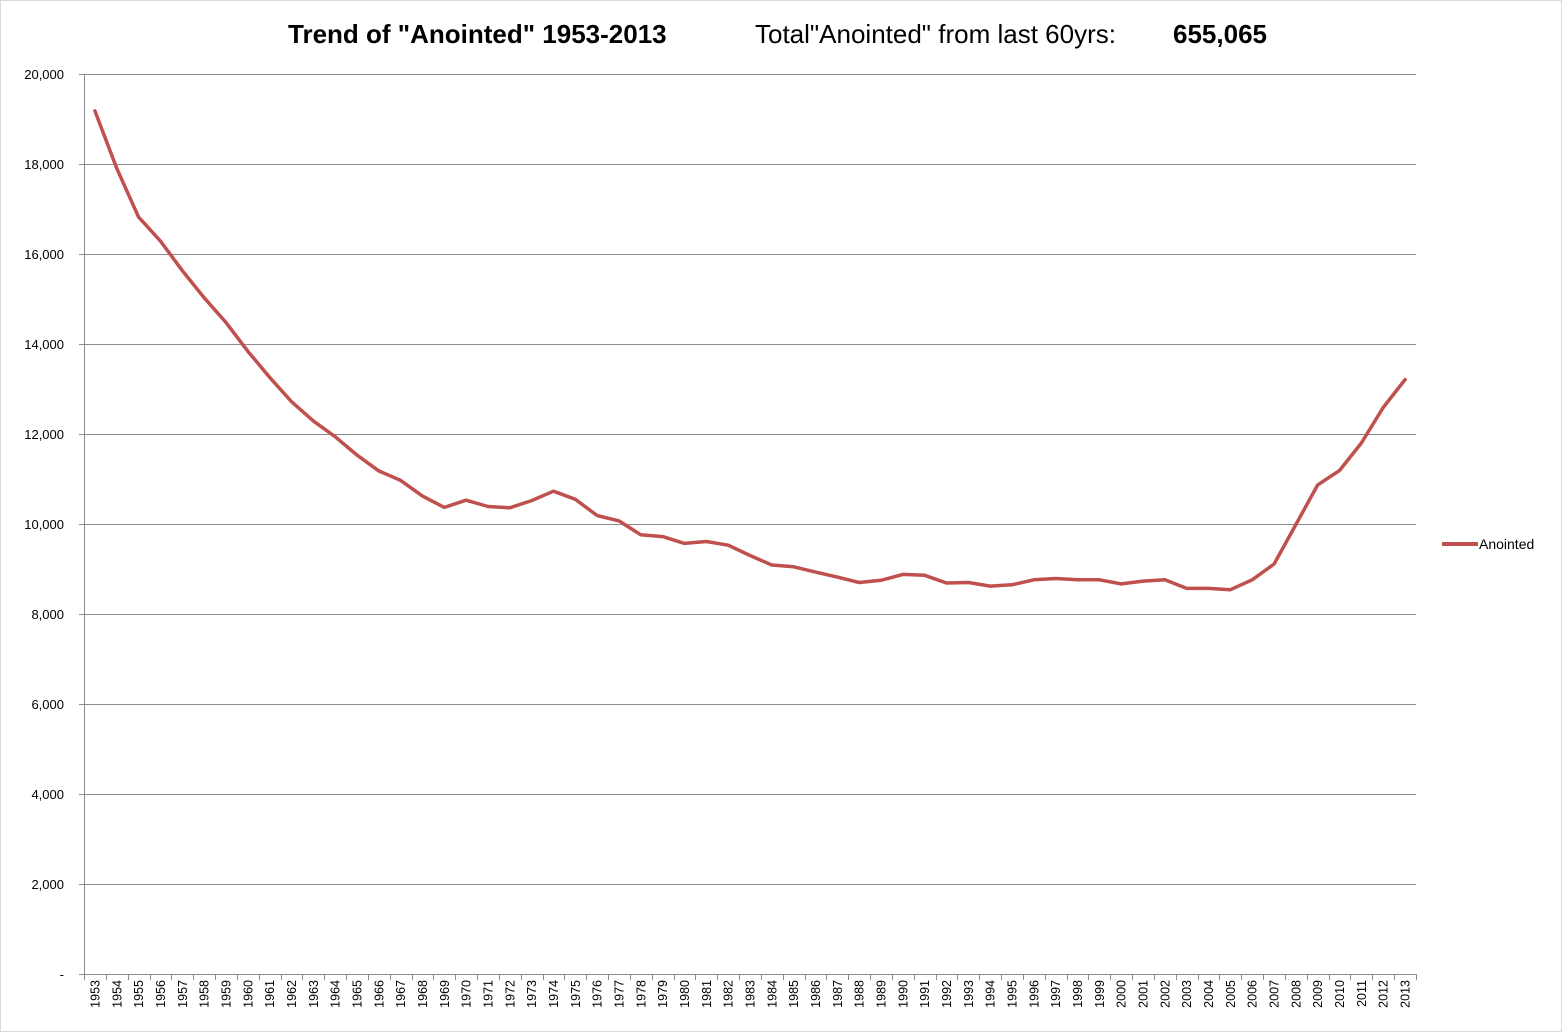  Describe the element at coordinates (248, 994) in the screenshot. I see `x-tick-label-1960: 1960` at that location.